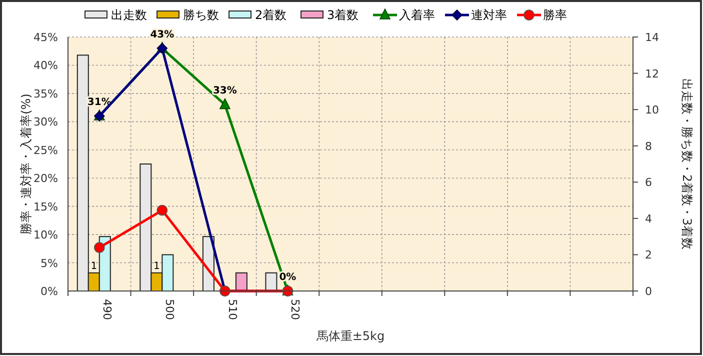  What do you see at coordinates (49, 291) in the screenshot?
I see `y-tick-label: 0%` at bounding box center [49, 291].